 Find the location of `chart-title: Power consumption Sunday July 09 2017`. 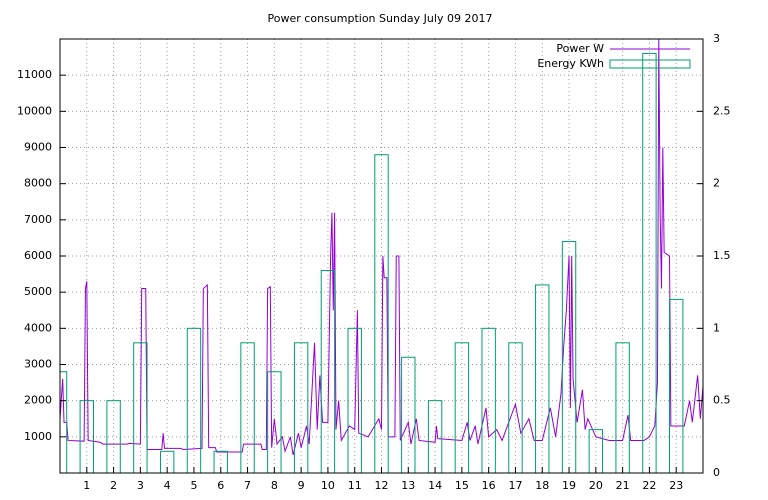

chart-title: Power consumption Sunday July 09 2017 is located at coordinates (380, 18).